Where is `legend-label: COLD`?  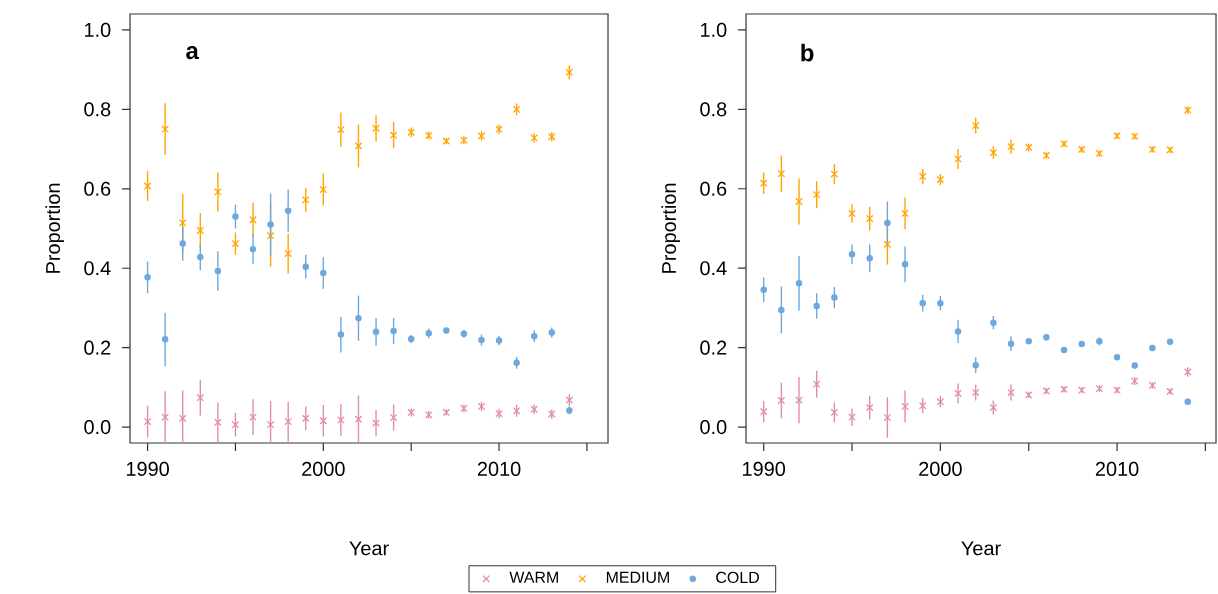
legend-label: COLD is located at coordinates (737, 577).